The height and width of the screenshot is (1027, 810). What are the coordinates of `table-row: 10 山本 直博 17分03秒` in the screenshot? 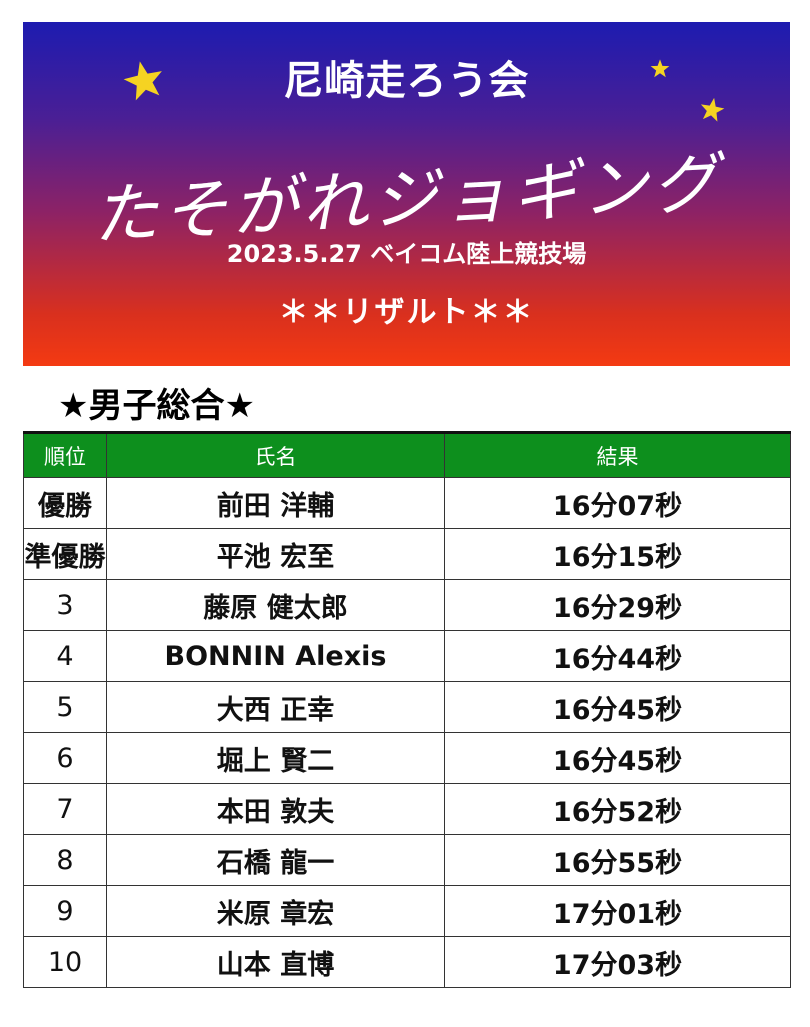 It's located at (407, 962).